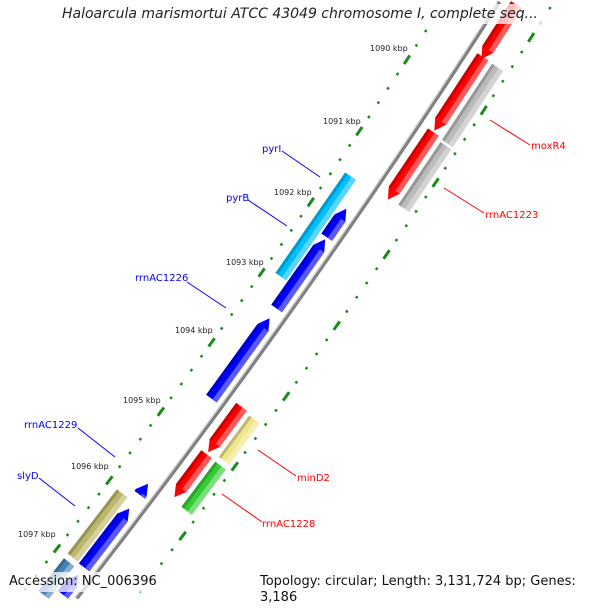 The height and width of the screenshot is (608, 600). What do you see at coordinates (50, 425) in the screenshot?
I see `gene-label-rrnAC1229: rrnAC1229` at bounding box center [50, 425].